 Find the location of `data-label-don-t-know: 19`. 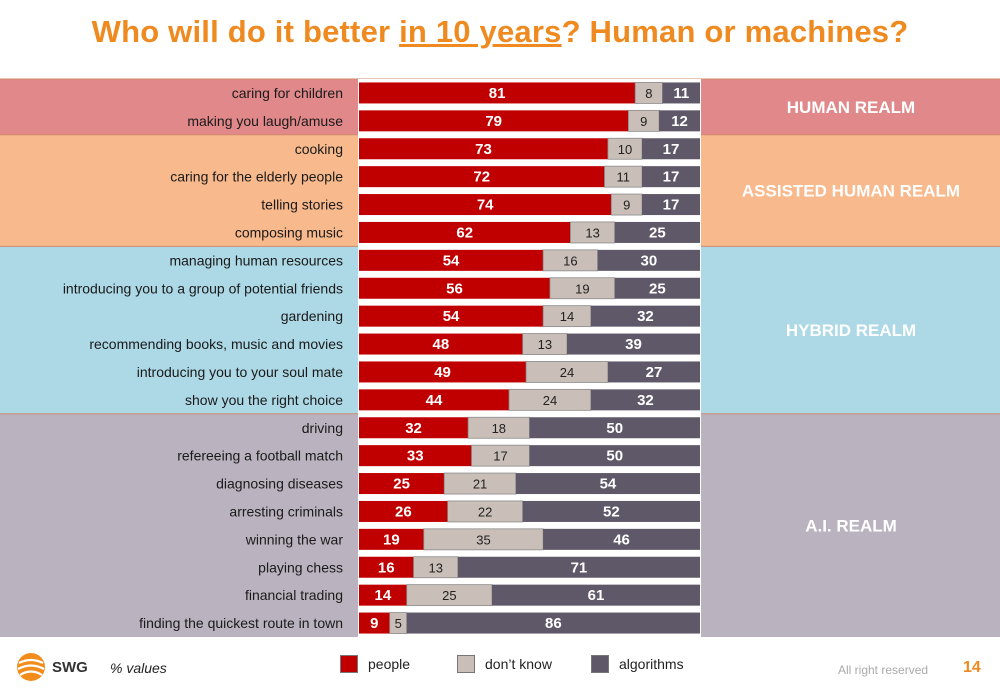

data-label-don-t-know: 19 is located at coordinates (582, 288).